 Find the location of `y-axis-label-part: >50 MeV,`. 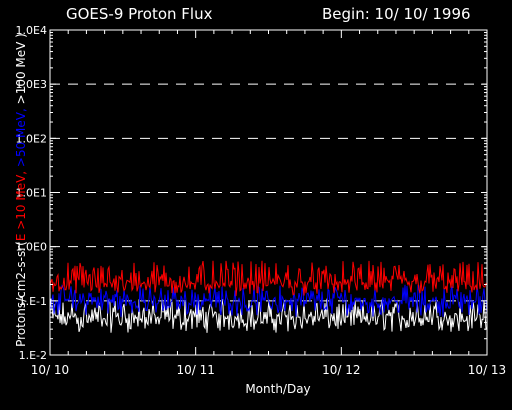

y-axis-label-part: >50 MeV, is located at coordinates (21, 135).